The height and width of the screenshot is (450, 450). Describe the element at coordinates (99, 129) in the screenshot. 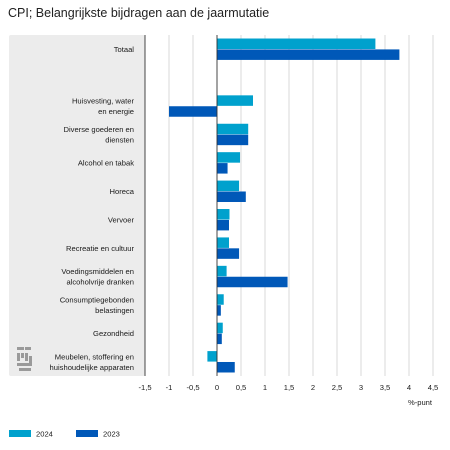

I see `category-label: Diverse goederen en` at that location.